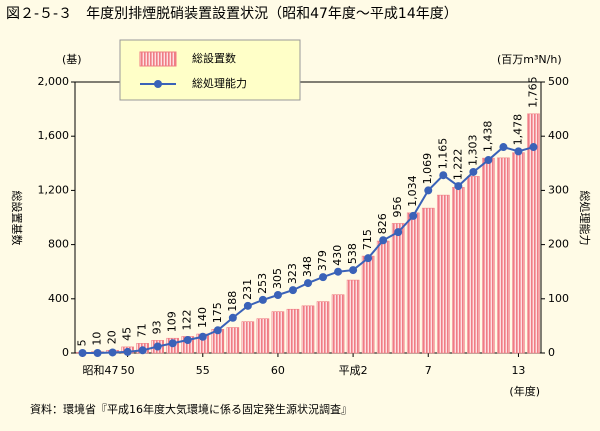  What do you see at coordinates (277, 278) in the screenshot?
I see `value-label: 305` at bounding box center [277, 278].